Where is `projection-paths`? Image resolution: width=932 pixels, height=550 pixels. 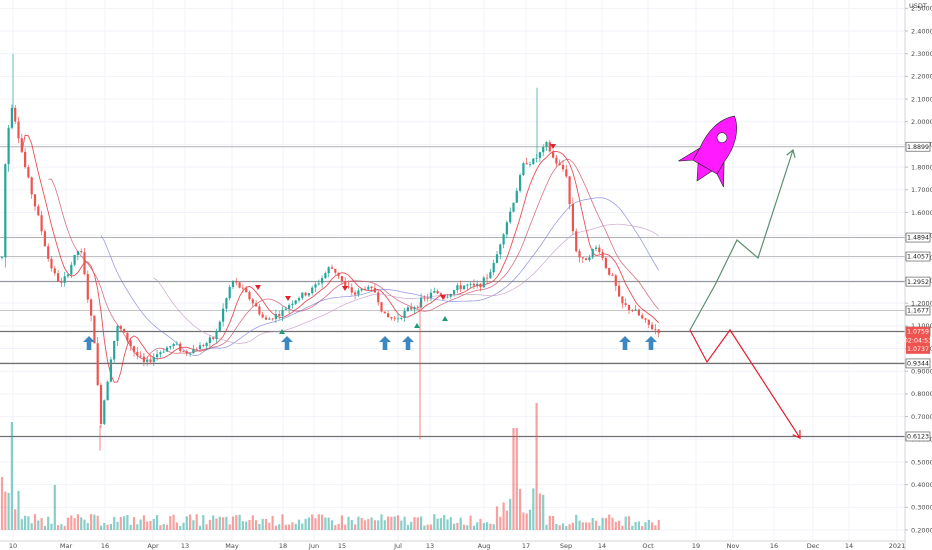
projection-paths is located at coordinates (745, 293).